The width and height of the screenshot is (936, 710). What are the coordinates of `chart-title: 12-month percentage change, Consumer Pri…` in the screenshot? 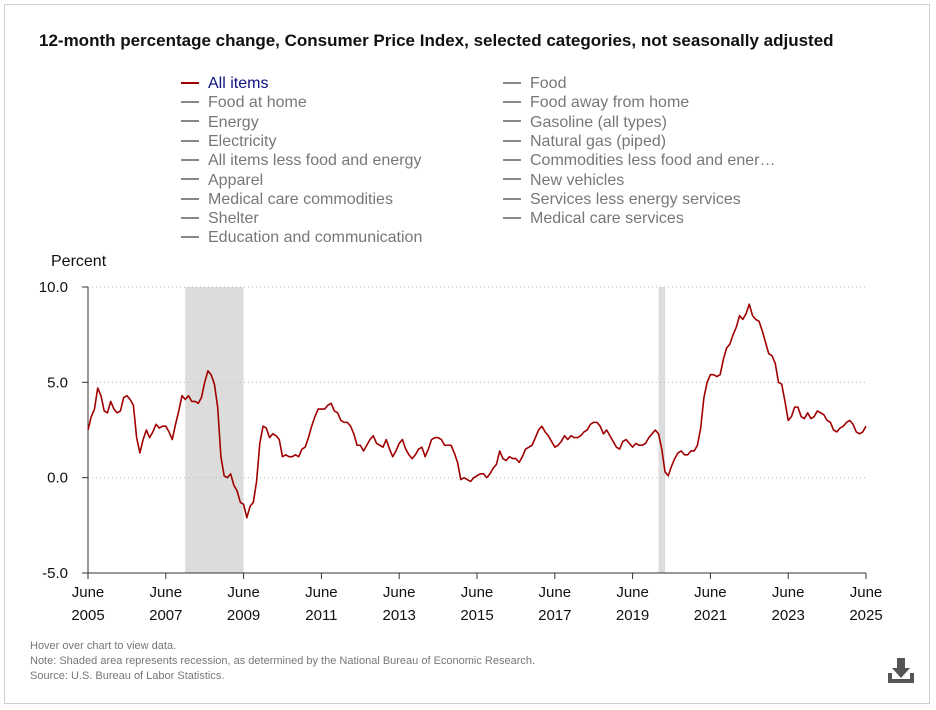 It's located at (436, 40).